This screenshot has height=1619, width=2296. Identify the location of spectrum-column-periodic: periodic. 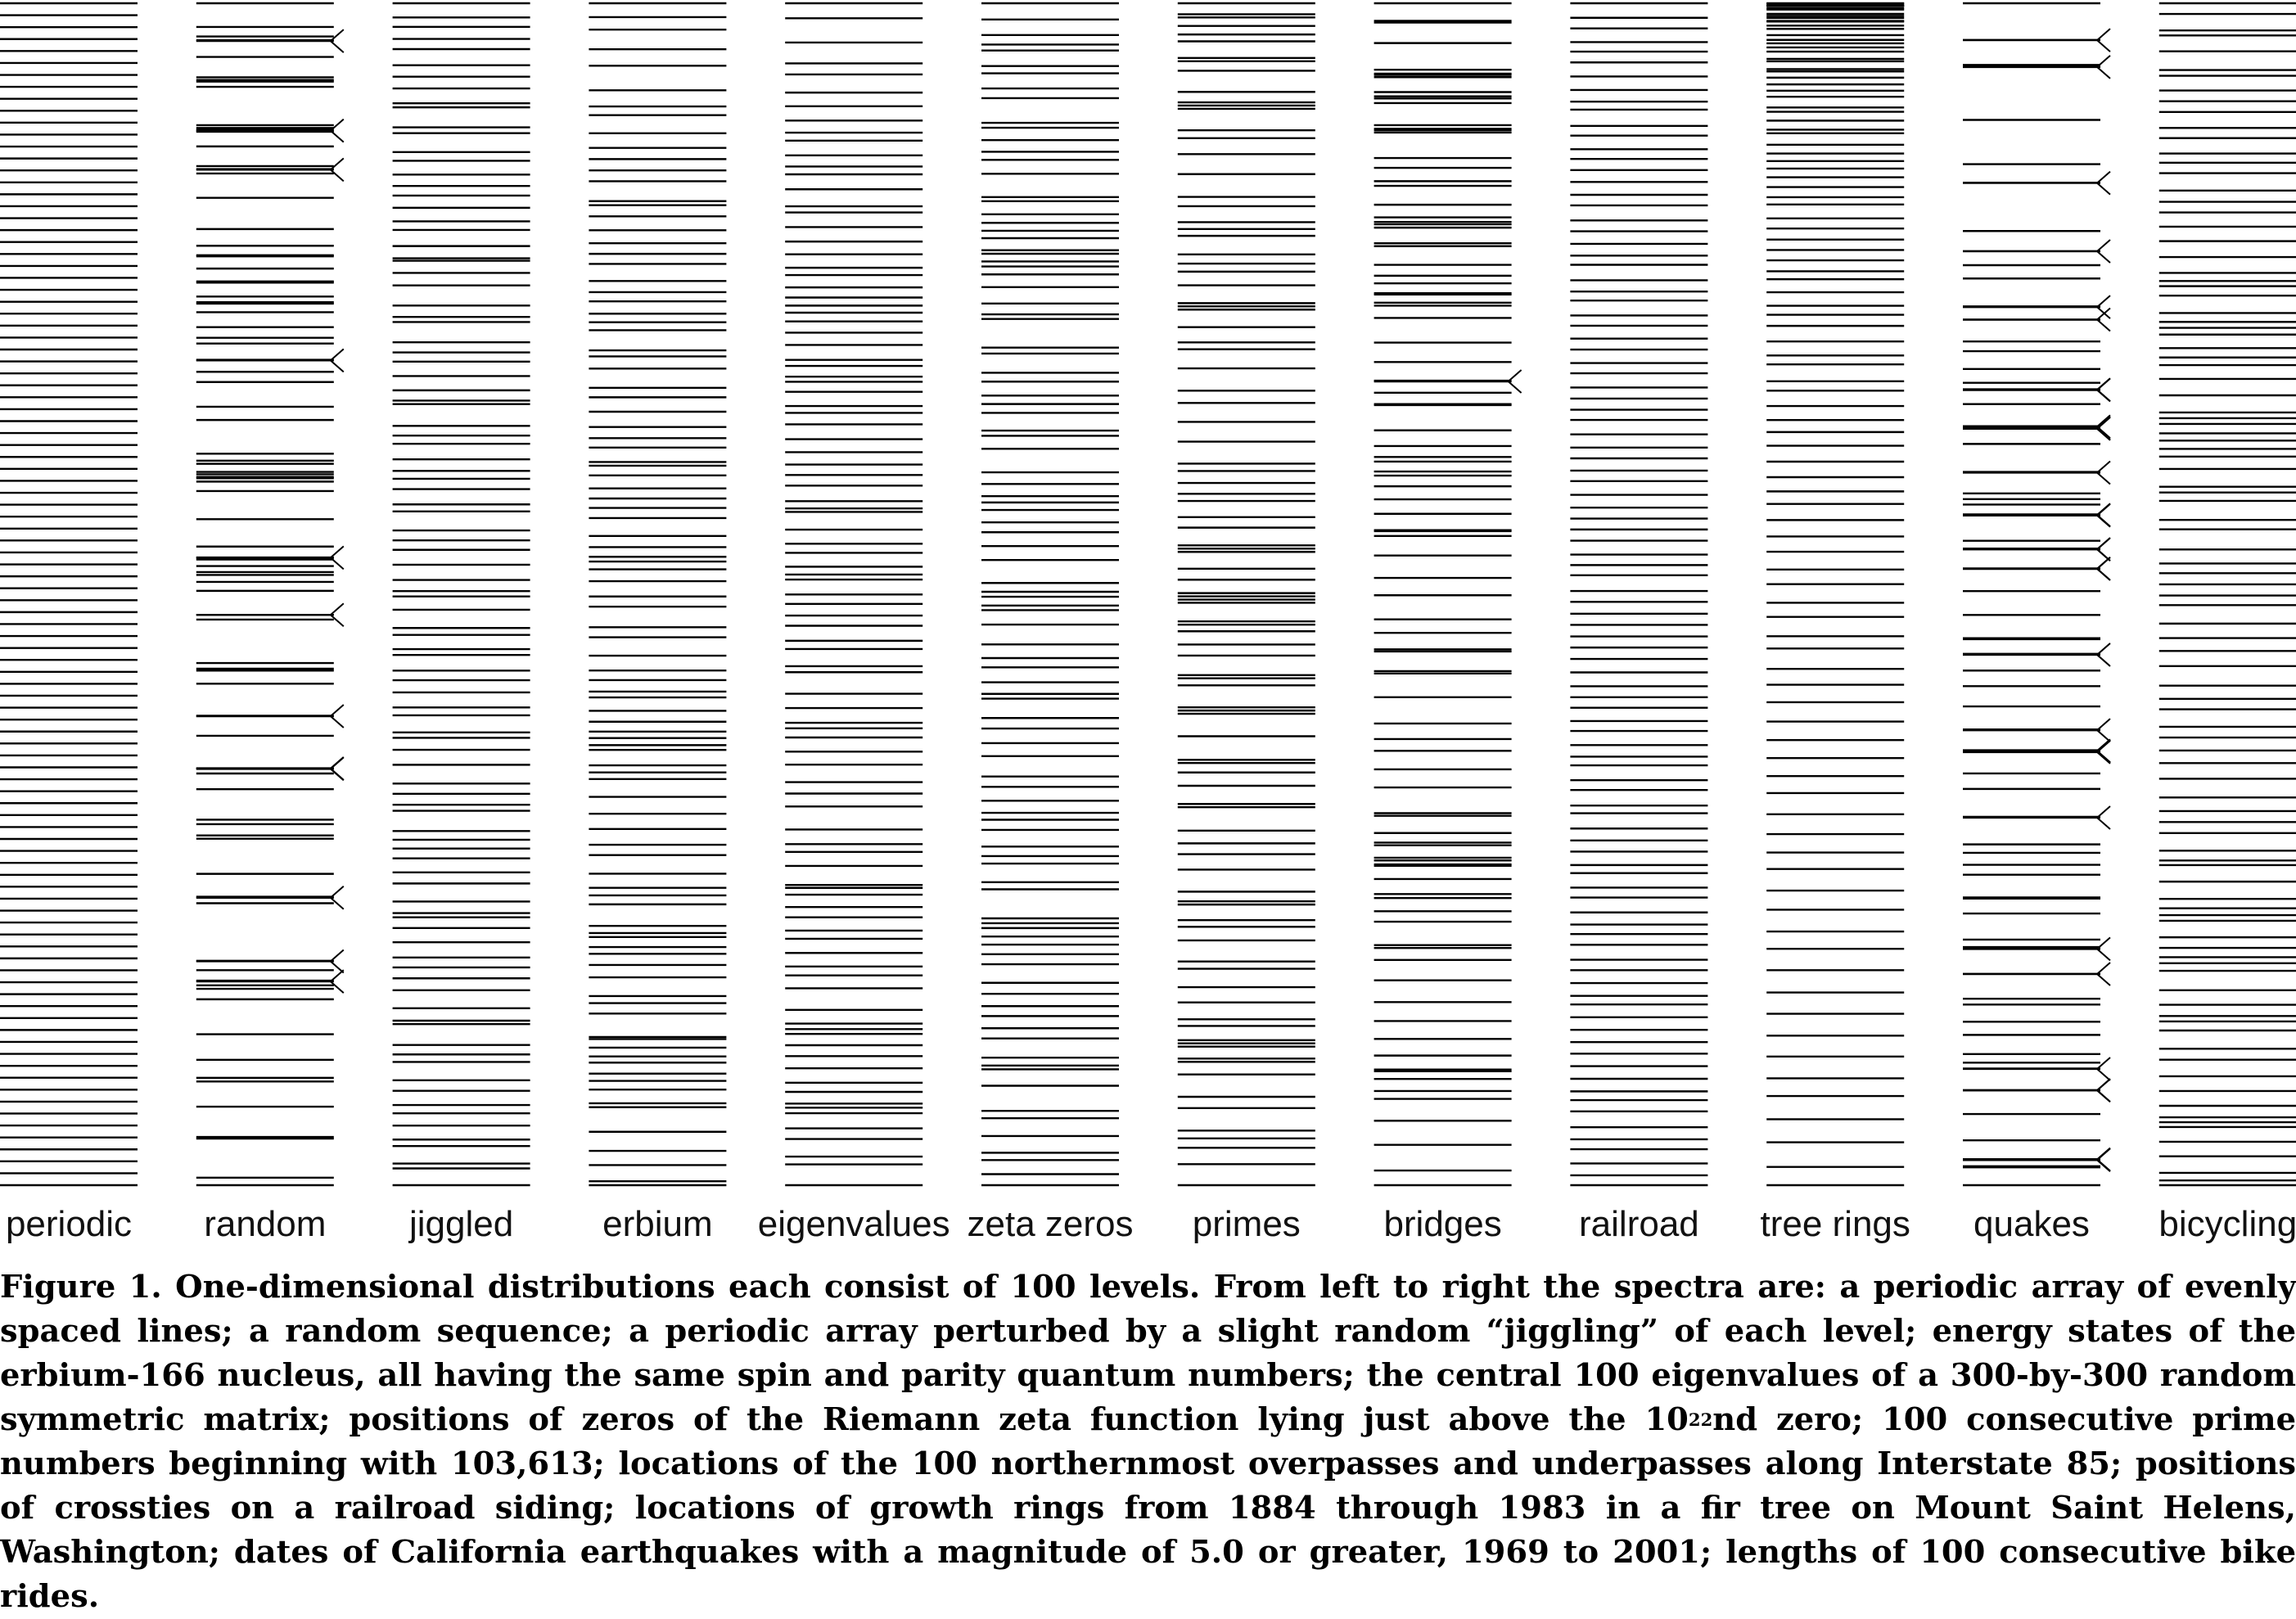
(69, 623).